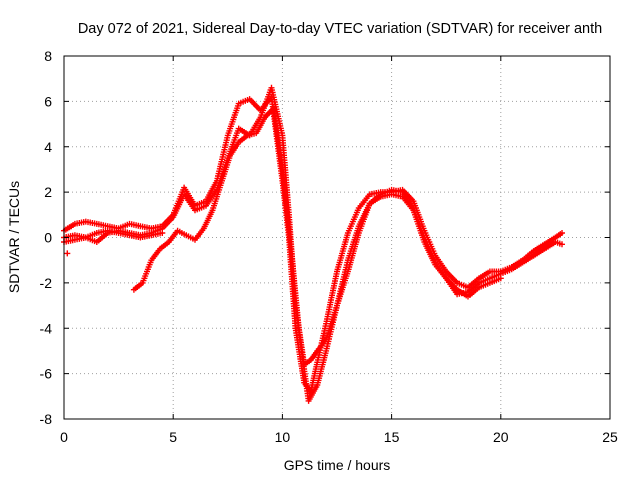 The image size is (640, 480). Describe the element at coordinates (48, 101) in the screenshot. I see `y-tick-label: 6` at that location.